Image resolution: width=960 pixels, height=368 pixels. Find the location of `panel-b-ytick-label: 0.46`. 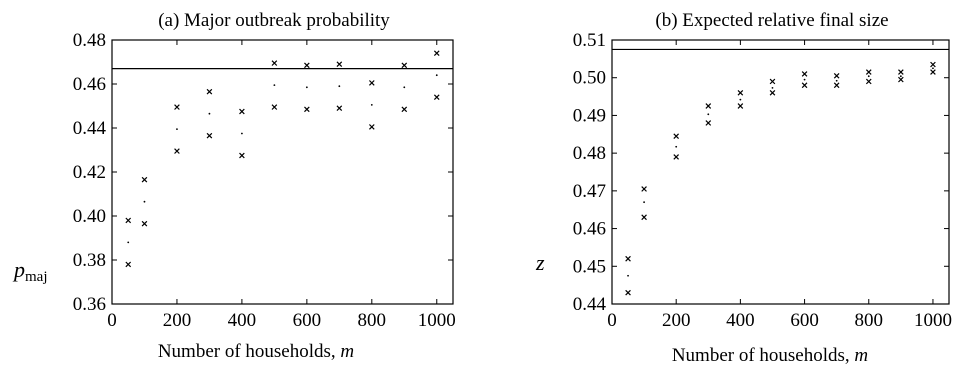

panel-b-ytick-label: 0.46 is located at coordinates (589, 229).